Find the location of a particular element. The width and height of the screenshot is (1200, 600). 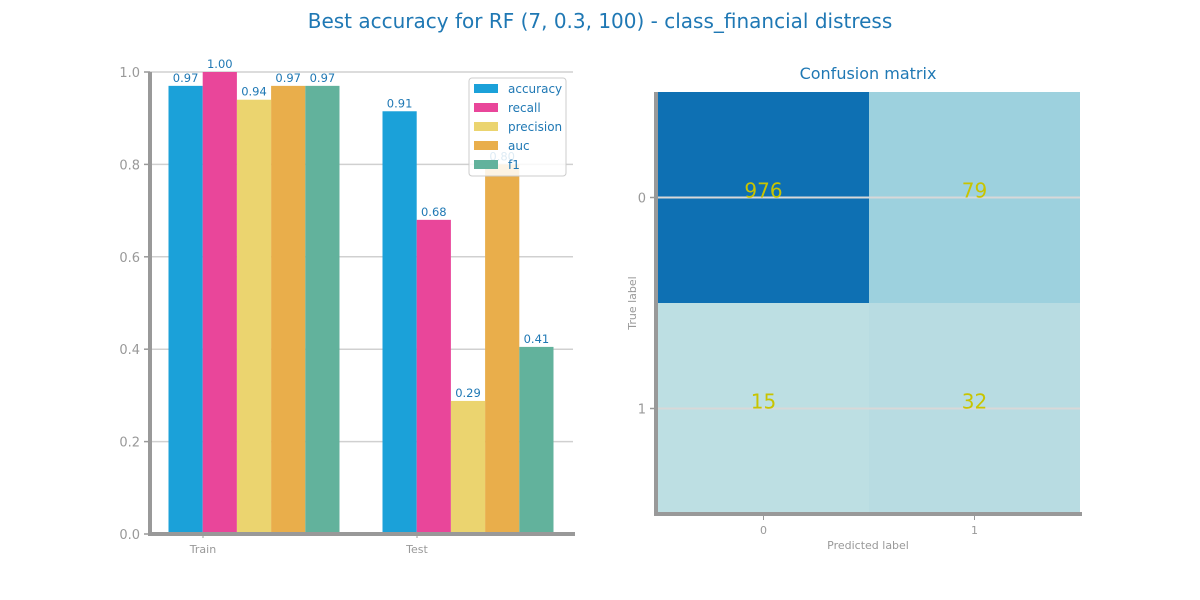

y-tick-label: 0.2 is located at coordinates (129, 443).